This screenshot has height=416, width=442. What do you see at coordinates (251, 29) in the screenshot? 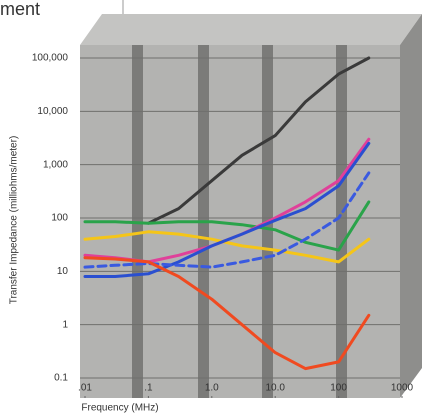
I see `box-top` at bounding box center [251, 29].